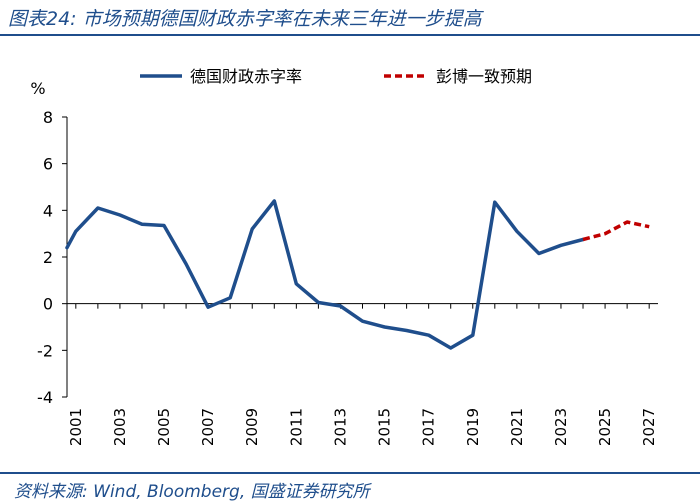 Image resolution: width=700 pixels, height=503 pixels. What do you see at coordinates (484, 76) in the screenshot?
I see `legend-label-forecast: 彭博一致预期` at bounding box center [484, 76].